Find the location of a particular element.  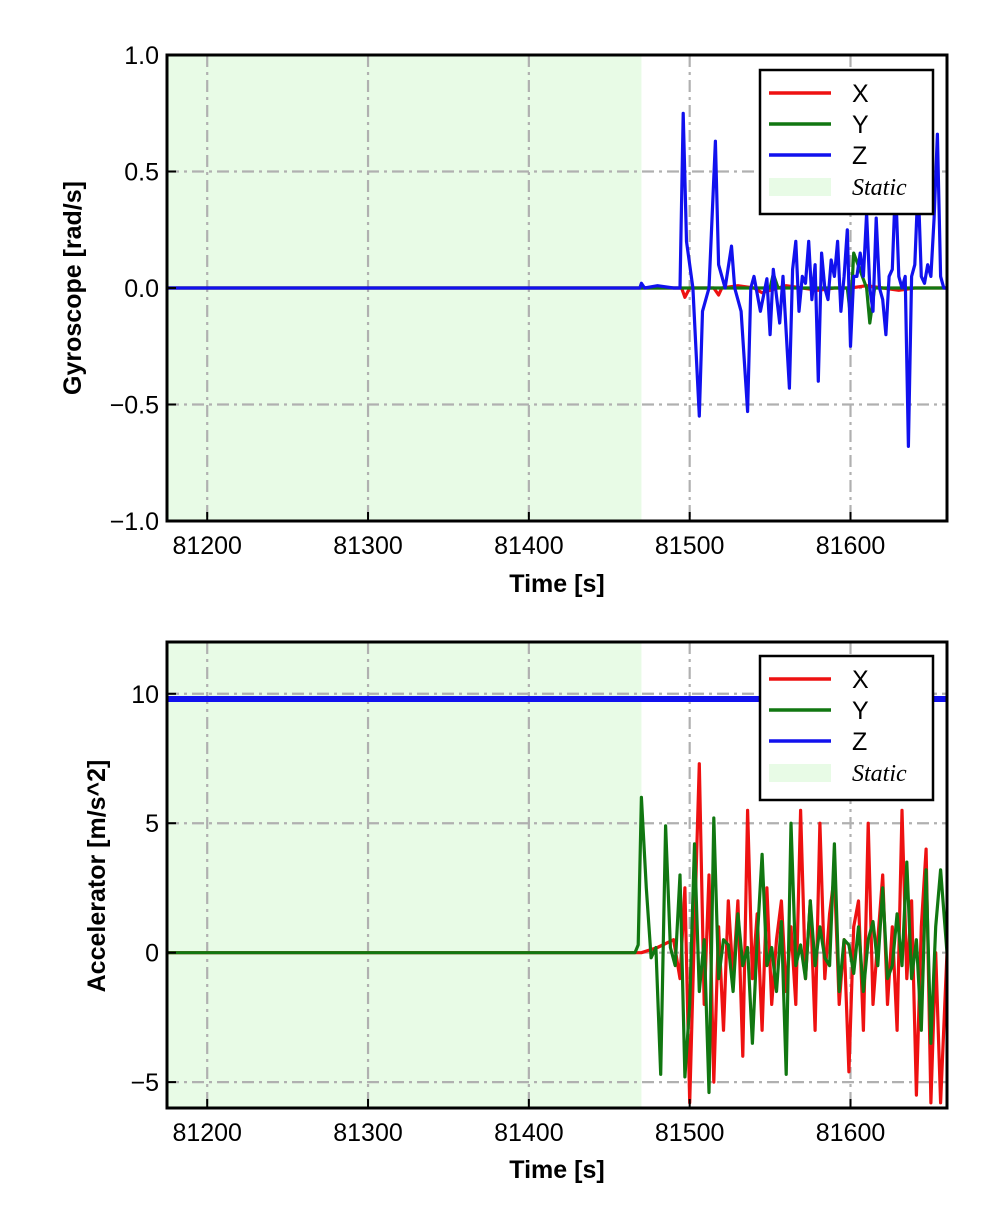

y-tick-label: −1.0 is located at coordinates (134, 522).